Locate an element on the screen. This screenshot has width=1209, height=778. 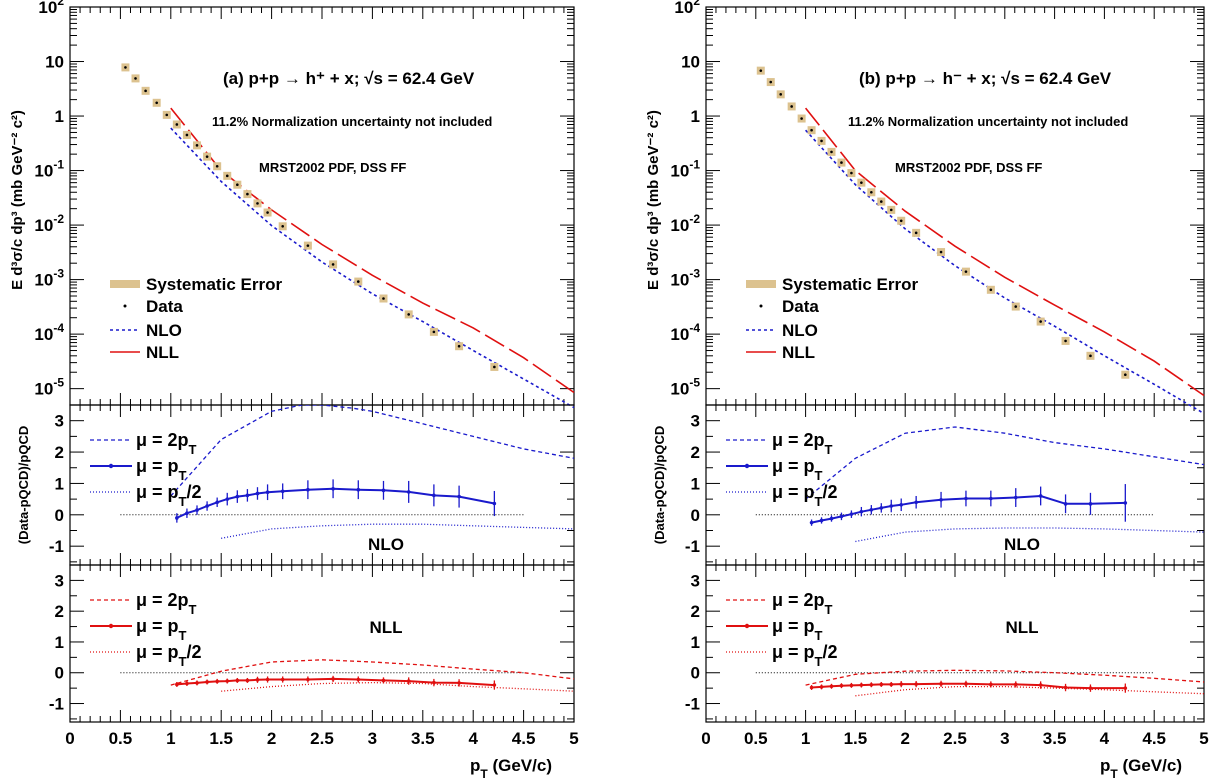
nll-legend-label: μ = 2pT​ is located at coordinates (802, 603).